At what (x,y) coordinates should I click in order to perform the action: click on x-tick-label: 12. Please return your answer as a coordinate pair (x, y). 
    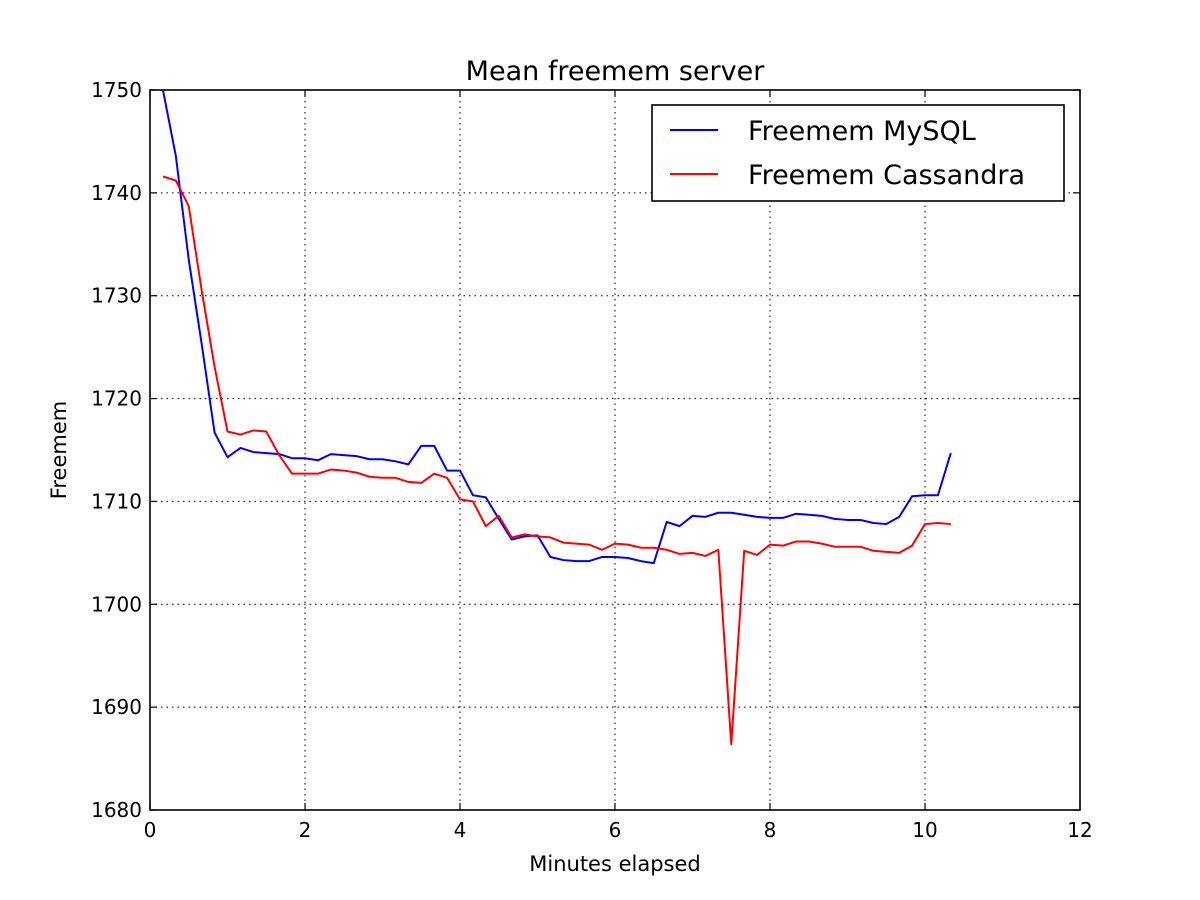
    Looking at the image, I should click on (1079, 830).